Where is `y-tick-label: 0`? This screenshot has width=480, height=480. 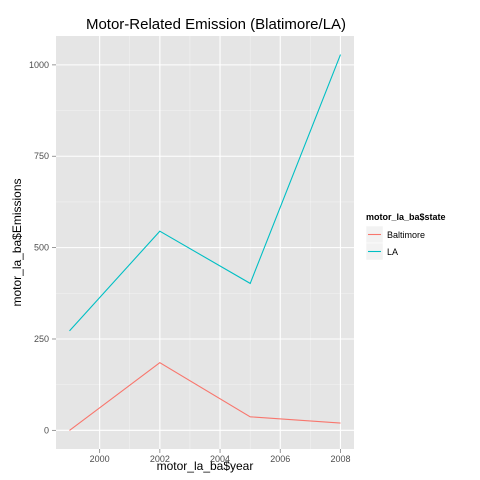 y-tick-label: 0 is located at coordinates (46, 430).